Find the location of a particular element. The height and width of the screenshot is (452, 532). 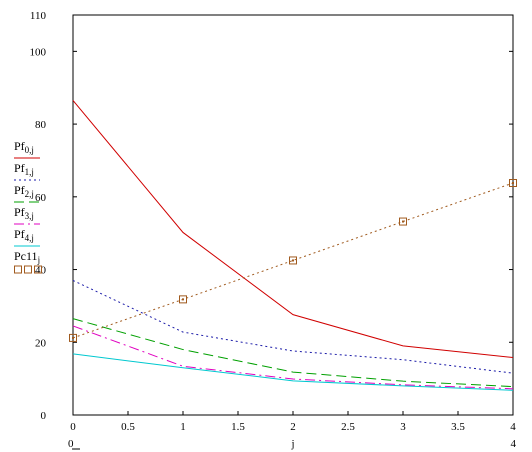

legend-label-3: Pf3,j is located at coordinates (24, 213).